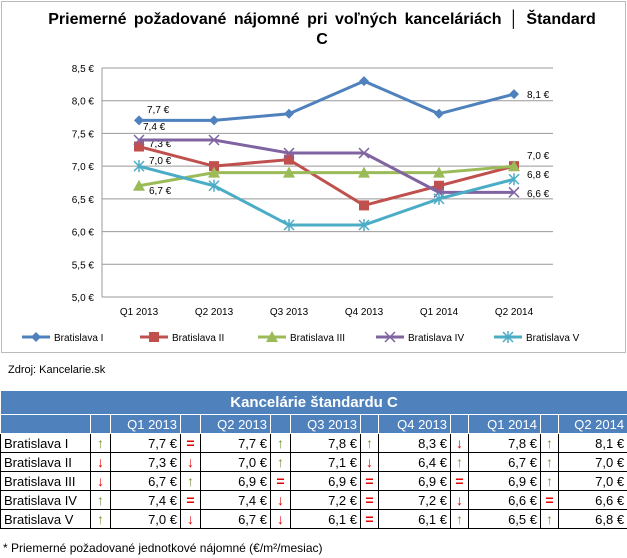 This screenshot has height=558, width=627. Describe the element at coordinates (45, 500) in the screenshot. I see `row-name: Bratislava IV` at that location.